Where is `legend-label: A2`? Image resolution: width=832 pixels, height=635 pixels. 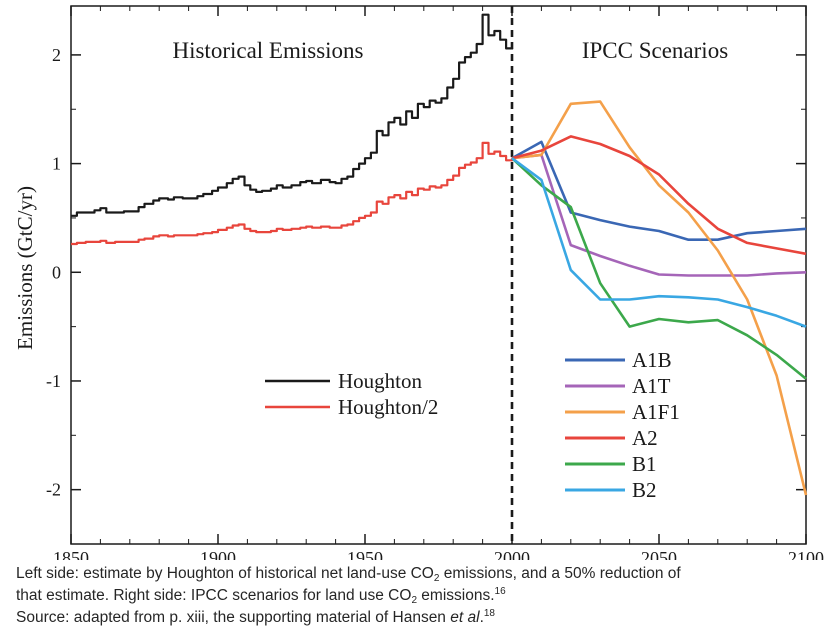
legend-label: A2 is located at coordinates (645, 438).